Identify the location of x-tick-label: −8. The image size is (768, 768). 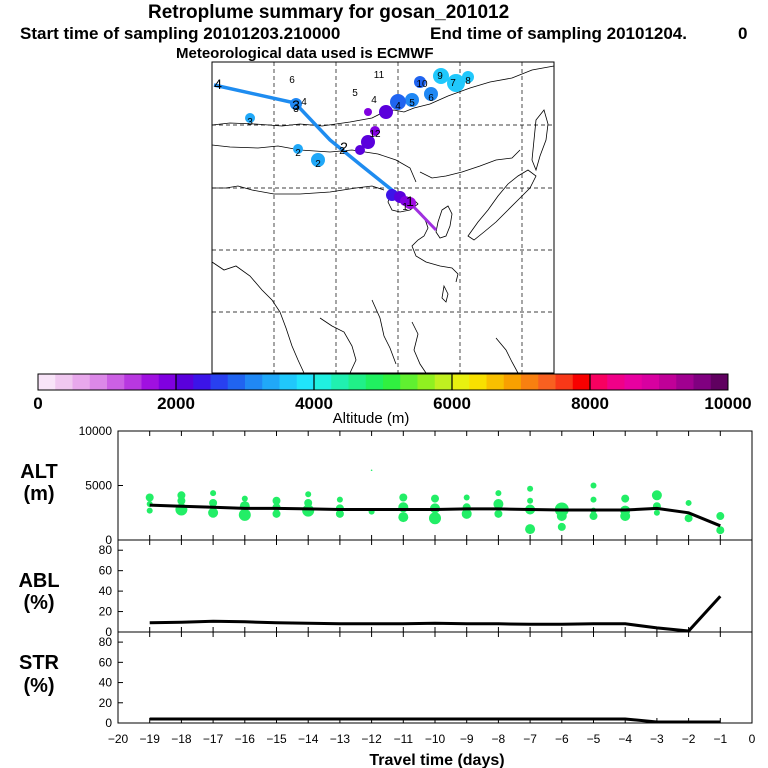
(499, 739).